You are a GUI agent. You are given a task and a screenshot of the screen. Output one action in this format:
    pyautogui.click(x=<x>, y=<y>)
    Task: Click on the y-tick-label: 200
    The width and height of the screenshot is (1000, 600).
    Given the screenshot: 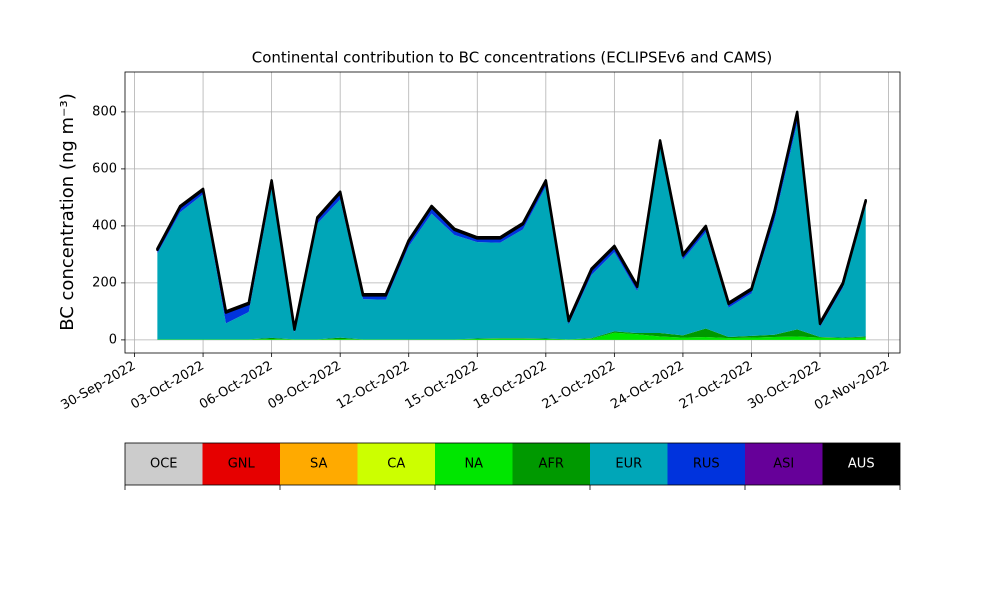 What is the action you would take?
    pyautogui.click(x=104, y=282)
    